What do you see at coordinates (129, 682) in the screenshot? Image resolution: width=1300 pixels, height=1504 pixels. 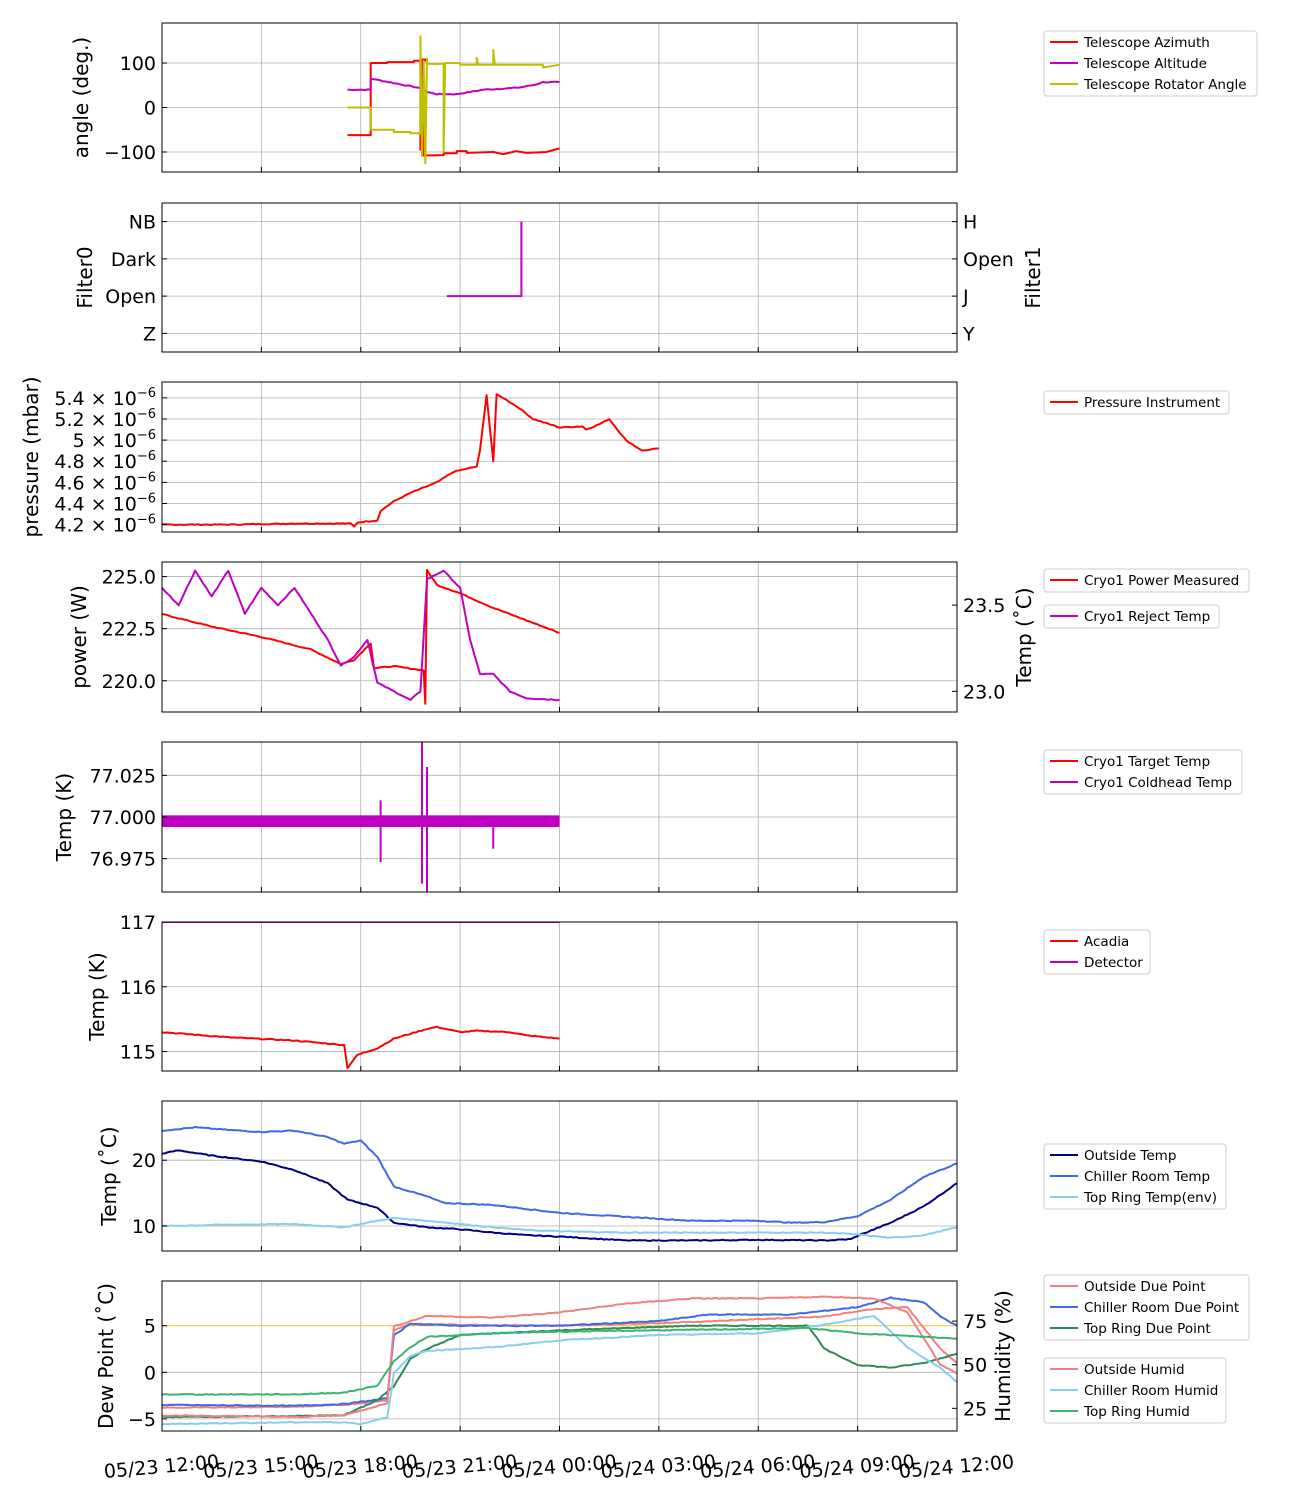 I see `y-tick-label: 220.0` at bounding box center [129, 682].